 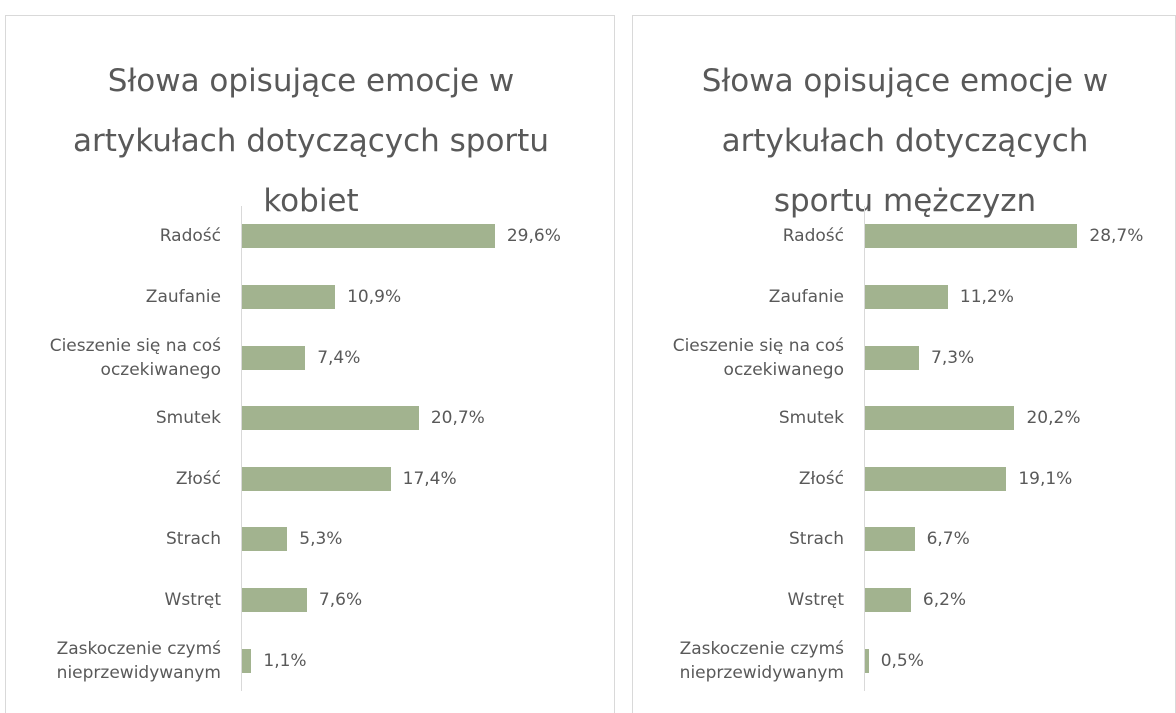 What do you see at coordinates (321, 539) in the screenshot?
I see `value-label: 5,3%` at bounding box center [321, 539].